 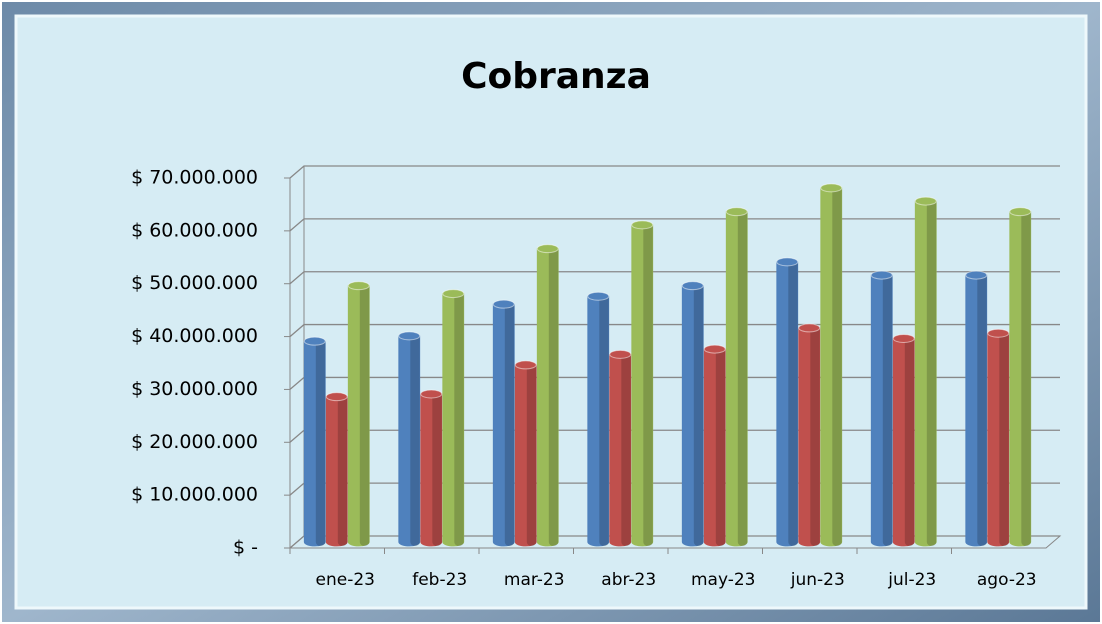 I want to click on y-tick-label: $ -, so click(x=245, y=548).